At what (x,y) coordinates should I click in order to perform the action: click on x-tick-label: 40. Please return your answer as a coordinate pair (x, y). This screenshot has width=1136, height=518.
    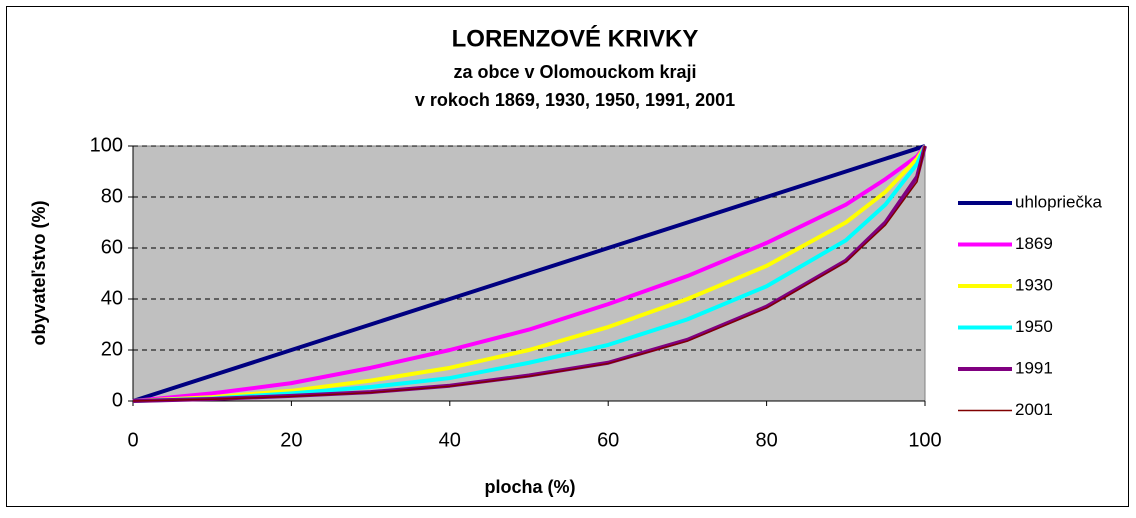
    Looking at the image, I should click on (450, 440).